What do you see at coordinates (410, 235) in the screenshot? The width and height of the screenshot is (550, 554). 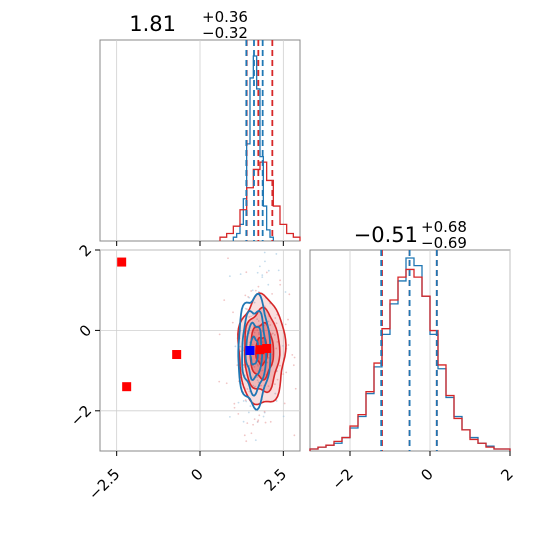 I see `title-param-2: −0.51 +0.68 −0.69` at bounding box center [410, 235].